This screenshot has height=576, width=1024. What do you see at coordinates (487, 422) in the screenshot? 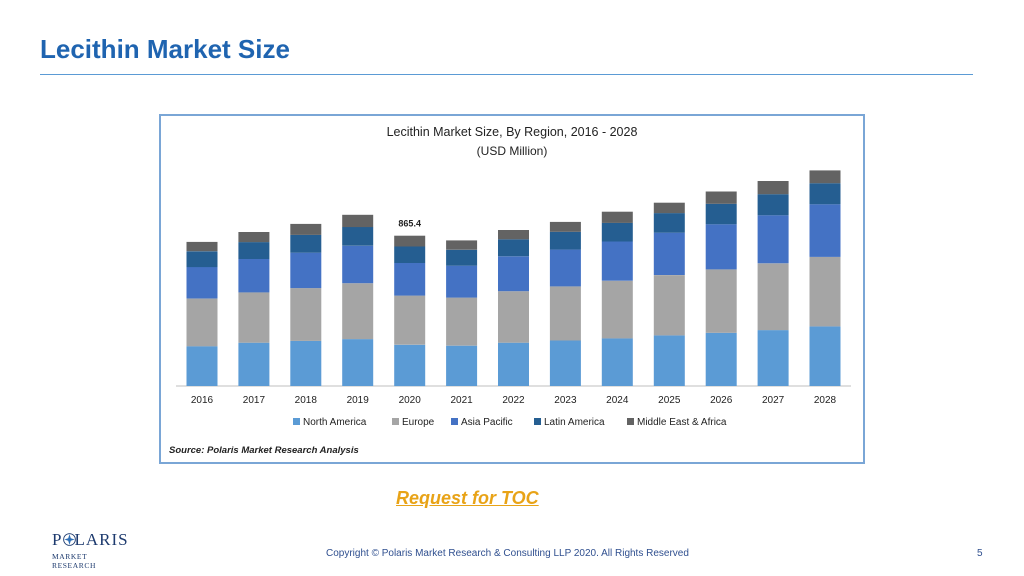
I see `legend-label: Asia Pacific` at bounding box center [487, 422].